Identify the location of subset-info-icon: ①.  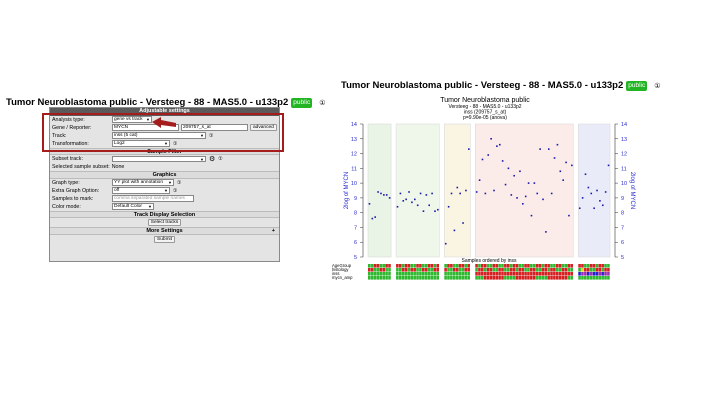
(220, 159).